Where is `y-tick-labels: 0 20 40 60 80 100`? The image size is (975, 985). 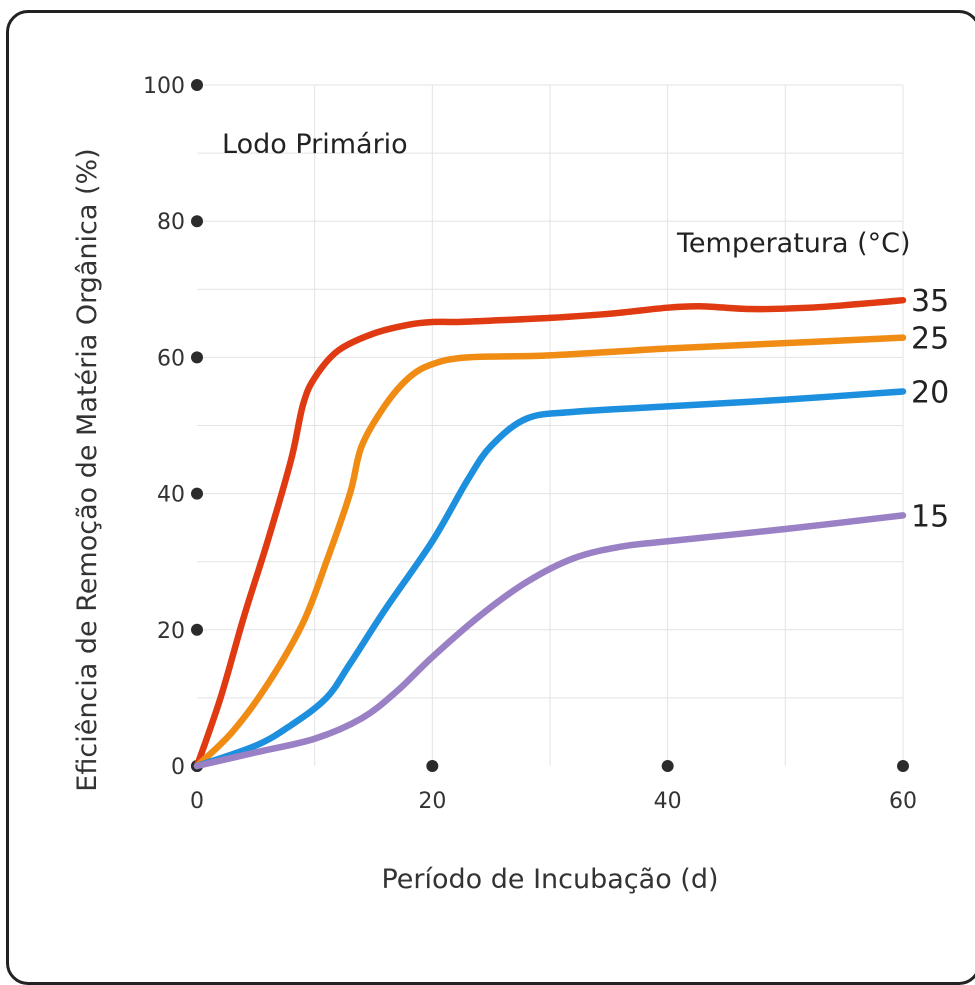
y-tick-labels: 0 20 40 60 80 100 is located at coordinates (164, 427).